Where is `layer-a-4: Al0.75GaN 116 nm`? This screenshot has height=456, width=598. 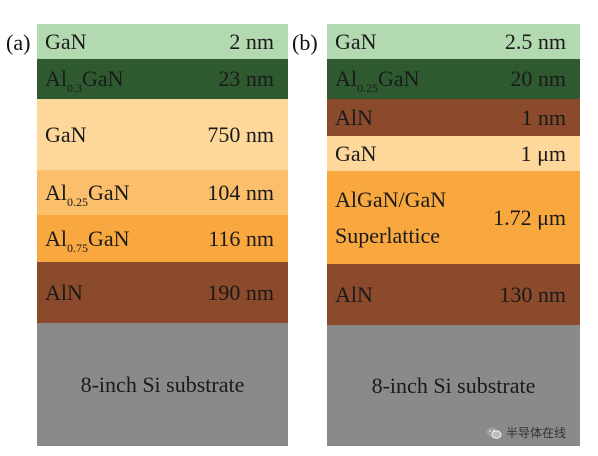
layer-a-4: Al0.75GaN 116 nm is located at coordinates (162, 238).